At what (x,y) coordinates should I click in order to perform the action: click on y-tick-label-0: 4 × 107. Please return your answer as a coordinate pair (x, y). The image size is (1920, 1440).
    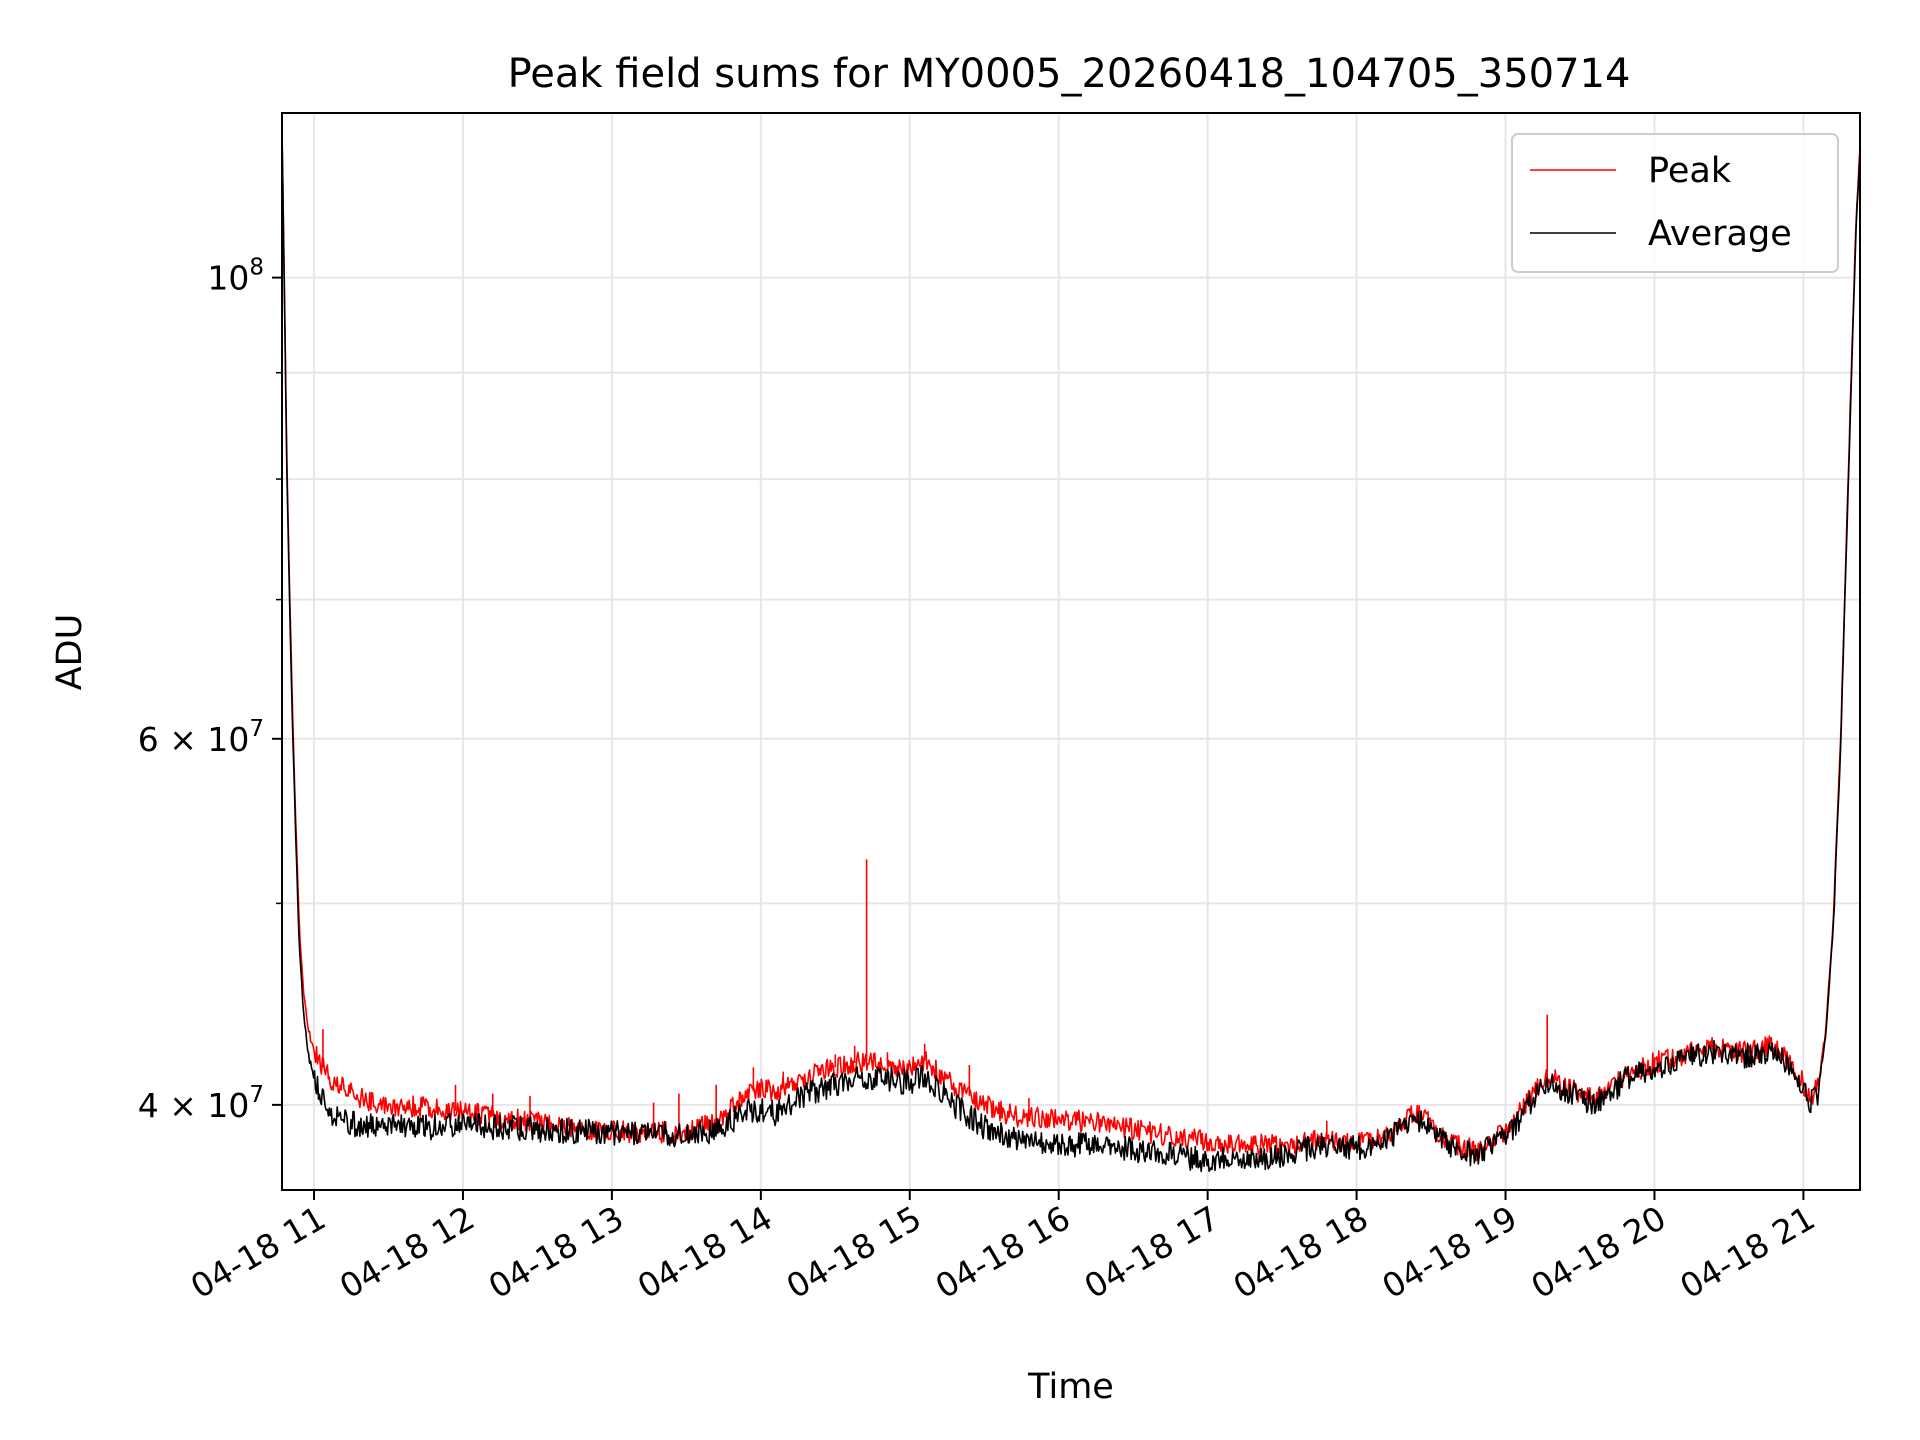
    Looking at the image, I should click on (201, 1103).